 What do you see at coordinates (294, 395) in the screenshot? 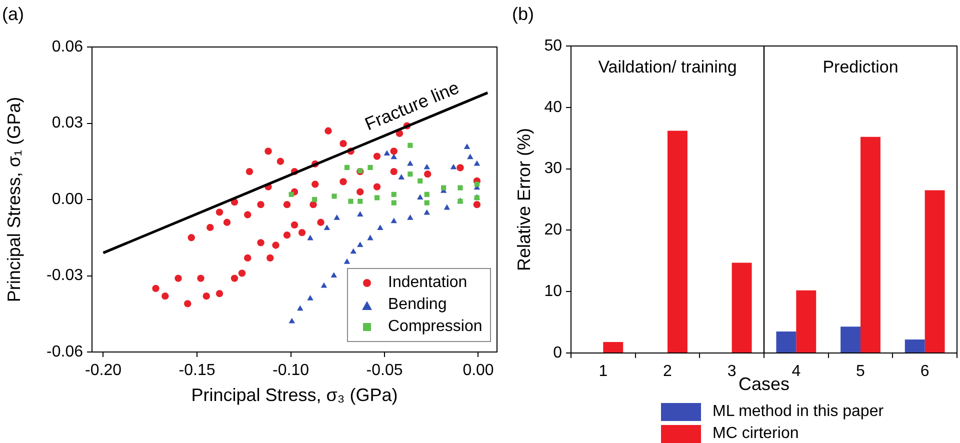
I see `x-axis-title: Principal Stress, σ₃ (GPa)` at bounding box center [294, 395].